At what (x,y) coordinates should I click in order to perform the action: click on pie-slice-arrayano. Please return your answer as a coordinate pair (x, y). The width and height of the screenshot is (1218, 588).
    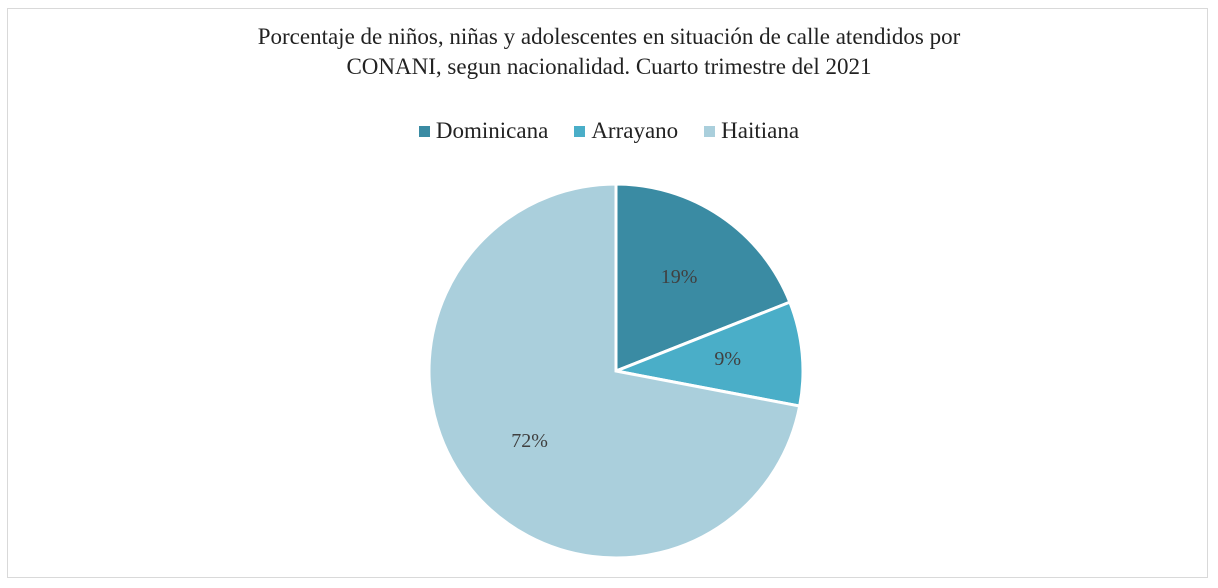
    Looking at the image, I should click on (707, 354).